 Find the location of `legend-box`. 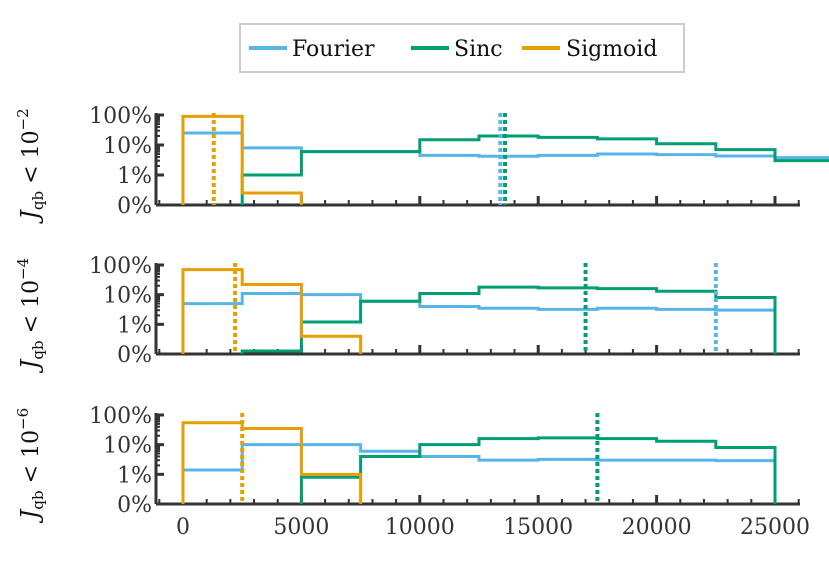

legend-box is located at coordinates (462, 48).